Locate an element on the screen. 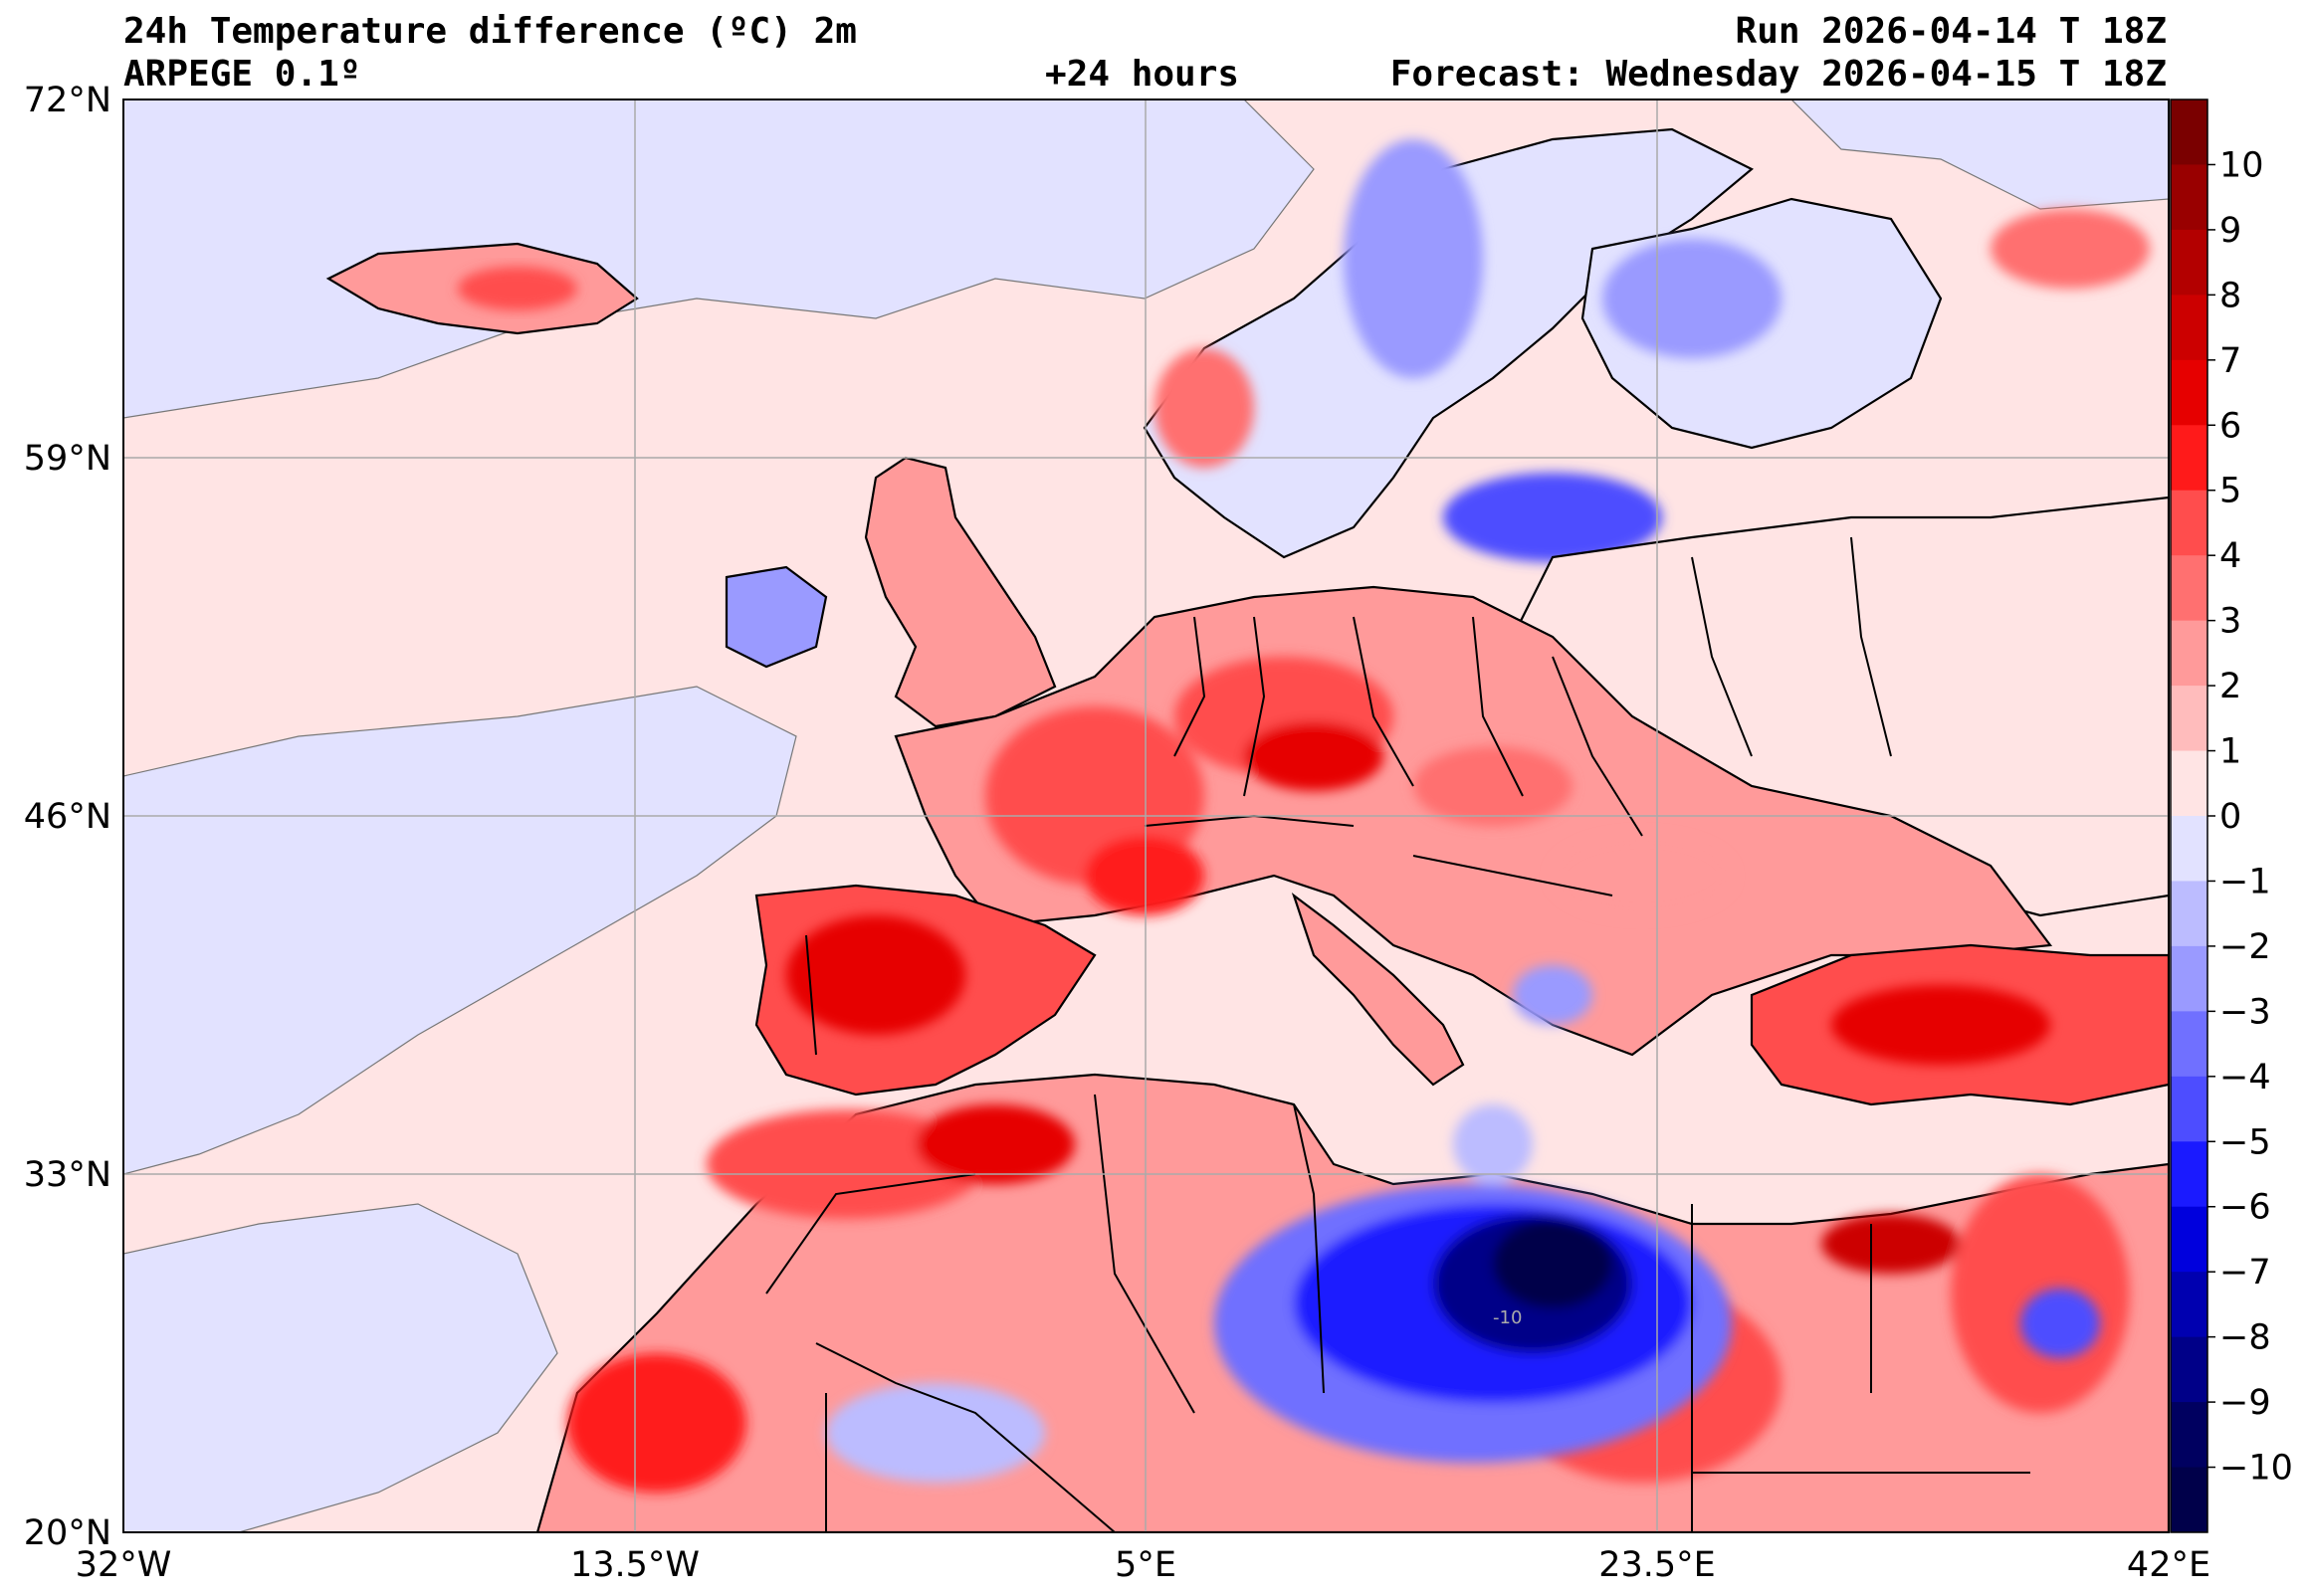  latitude-labels: 72°N 59°N 46°N 33°N 20°N is located at coordinates (68, 817).